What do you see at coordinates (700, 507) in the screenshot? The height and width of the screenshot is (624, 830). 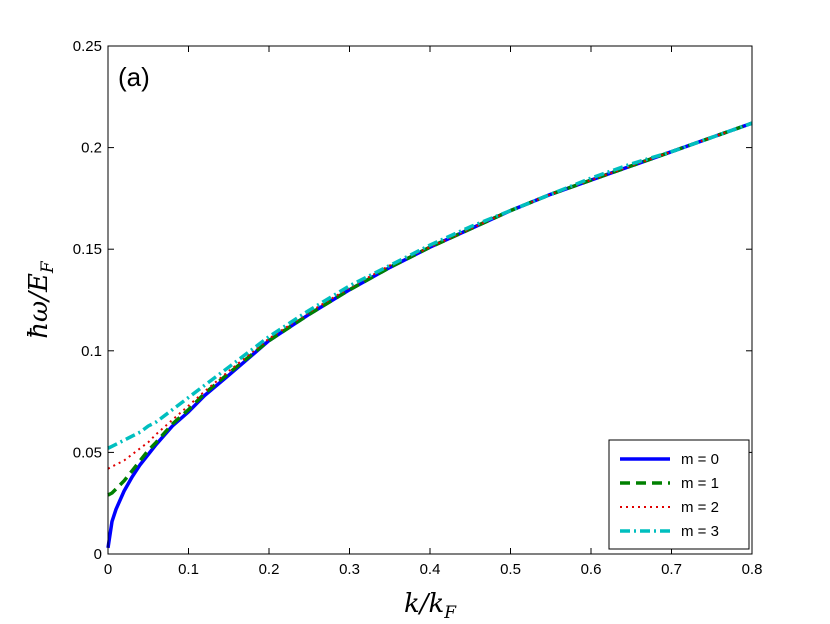 I see `legend-label-m2: m = 2` at bounding box center [700, 507].